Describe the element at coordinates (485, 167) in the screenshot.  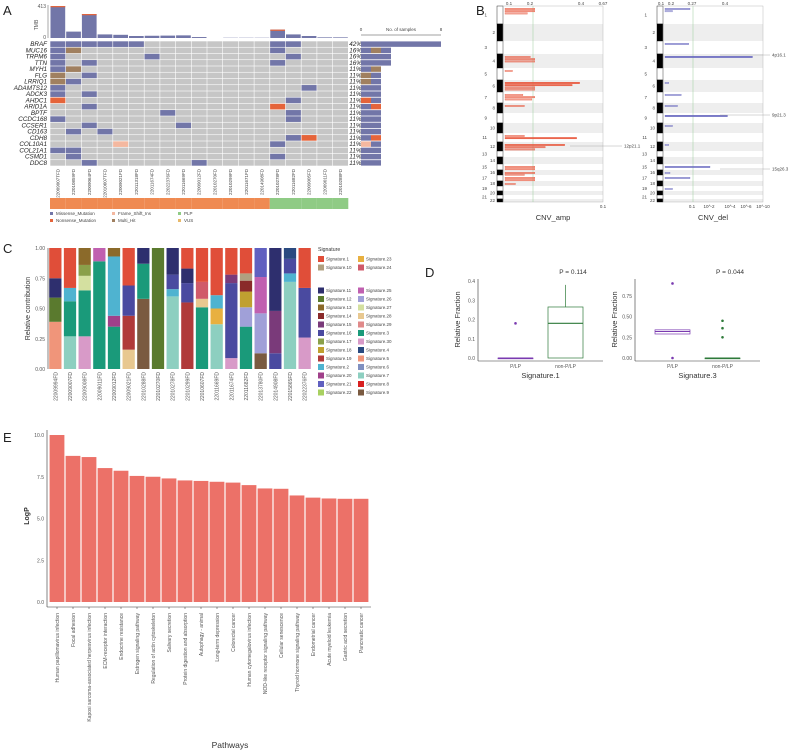
I see `chromosome-label: 15` at that location.